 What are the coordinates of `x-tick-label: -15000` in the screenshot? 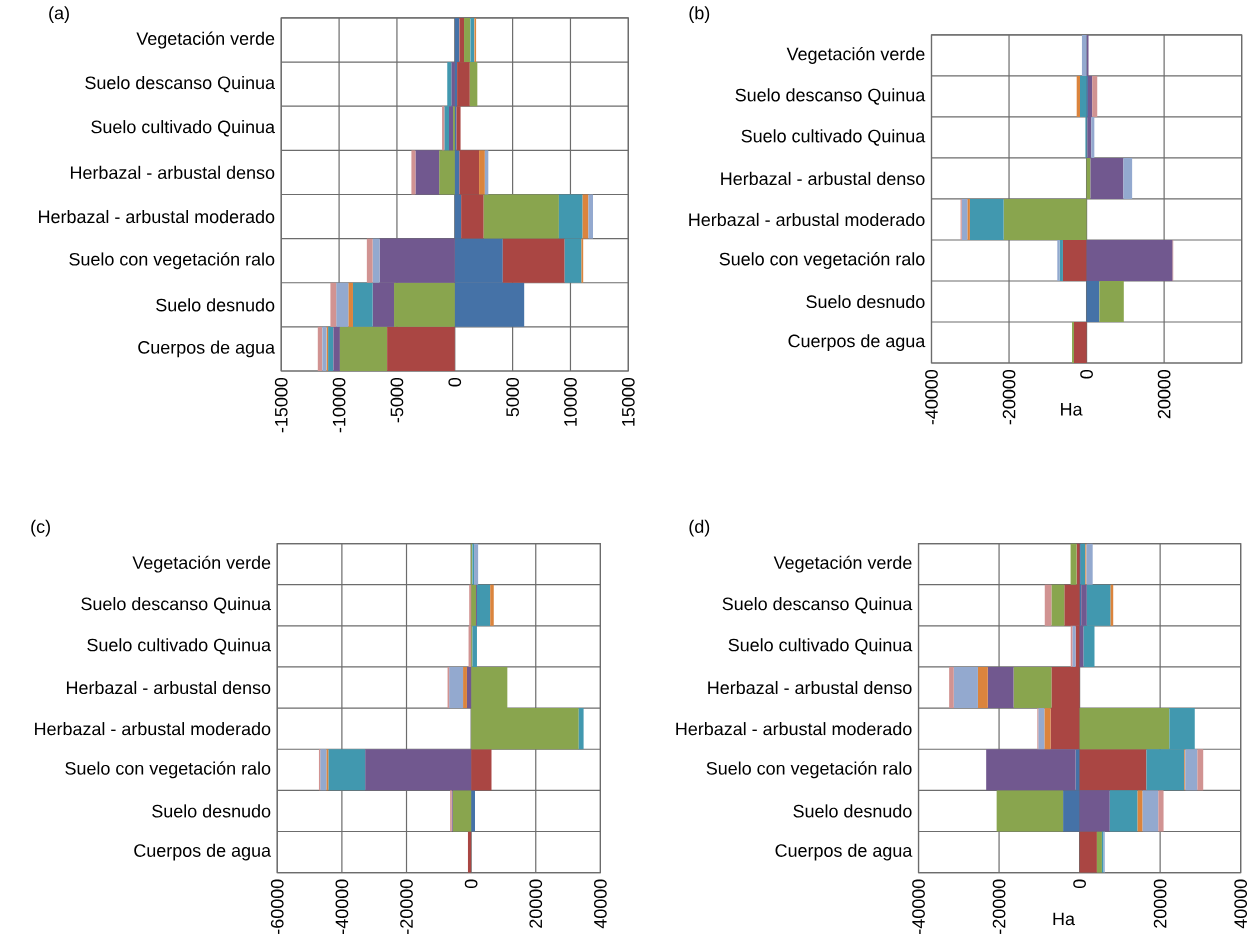 It's located at (281, 405).